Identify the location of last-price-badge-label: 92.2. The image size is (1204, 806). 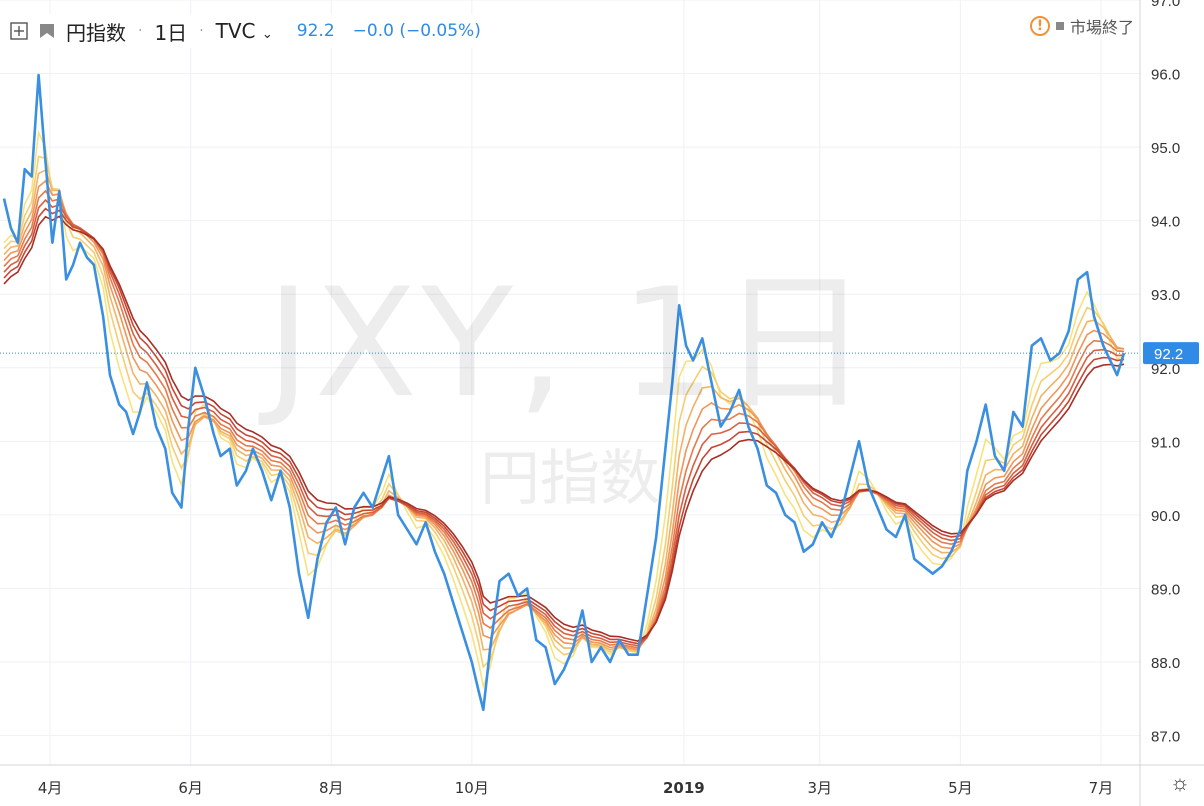
(1168, 354).